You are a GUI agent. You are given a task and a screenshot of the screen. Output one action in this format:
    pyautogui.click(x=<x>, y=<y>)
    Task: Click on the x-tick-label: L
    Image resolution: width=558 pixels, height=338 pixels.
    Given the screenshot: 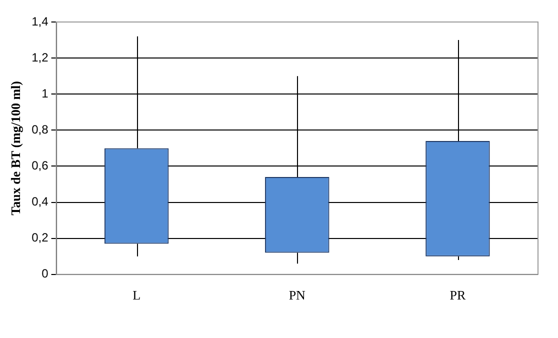 What is the action you would take?
    pyautogui.click(x=136, y=295)
    